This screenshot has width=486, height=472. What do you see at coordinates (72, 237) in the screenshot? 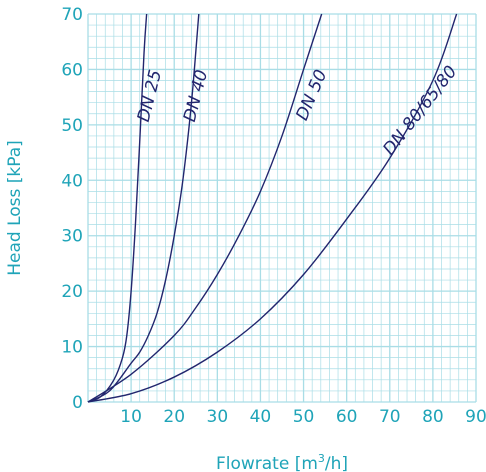
I see `y-tick-label: 30` at bounding box center [72, 237].